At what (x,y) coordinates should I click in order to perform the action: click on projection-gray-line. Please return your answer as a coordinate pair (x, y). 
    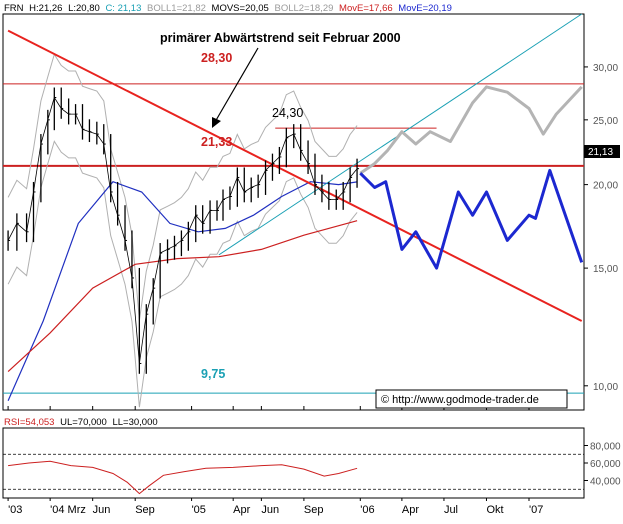
    Looking at the image, I should click on (471, 130).